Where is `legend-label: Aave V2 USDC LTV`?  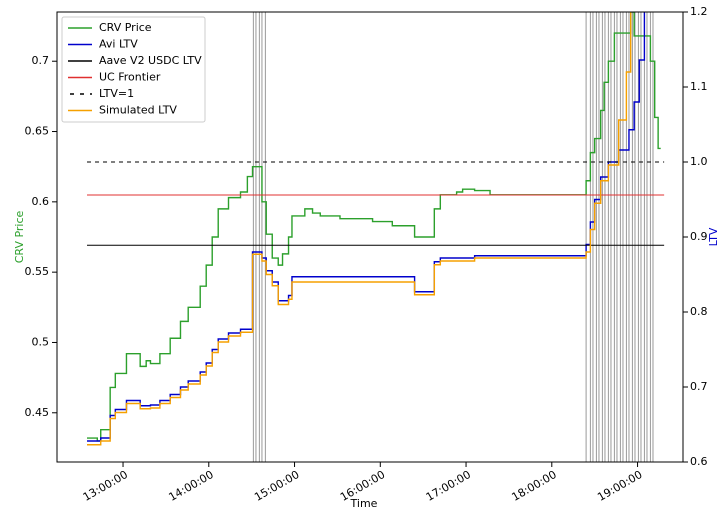 legend-label: Aave V2 USDC LTV is located at coordinates (150, 60).